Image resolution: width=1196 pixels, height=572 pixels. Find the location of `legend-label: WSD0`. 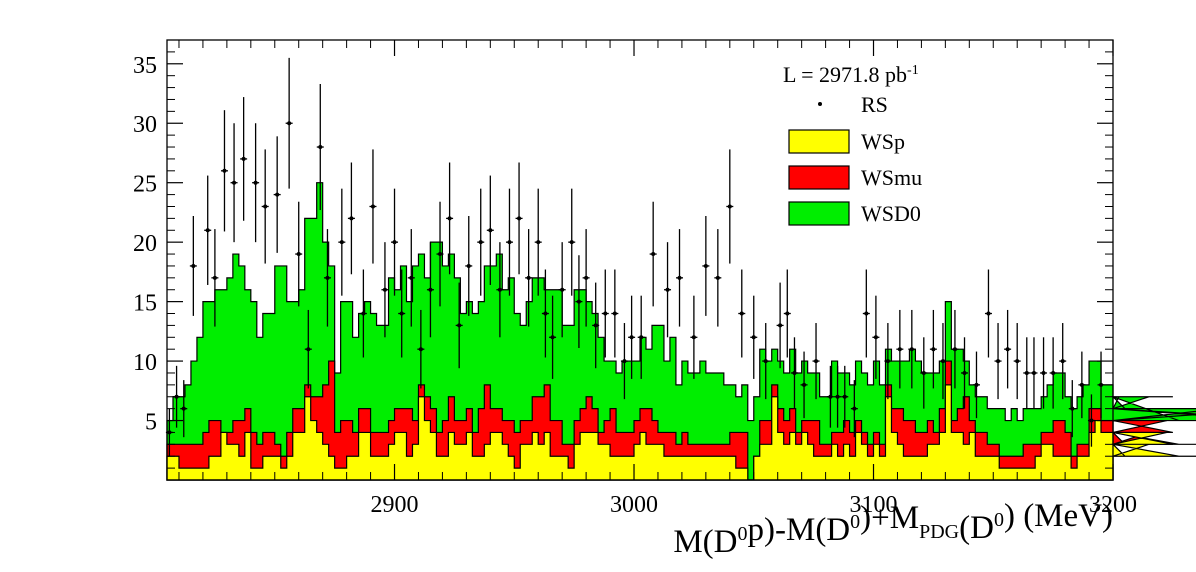

legend-label: WSD0 is located at coordinates (891, 213).